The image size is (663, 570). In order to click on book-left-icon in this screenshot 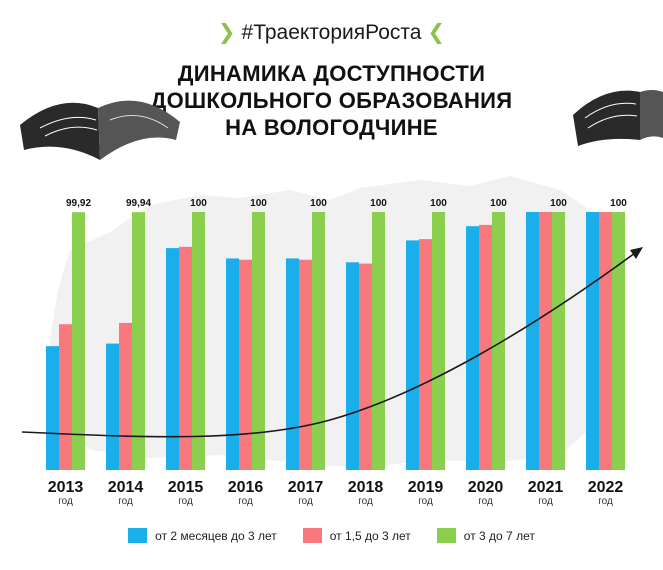, I will do `click(100, 130)`.